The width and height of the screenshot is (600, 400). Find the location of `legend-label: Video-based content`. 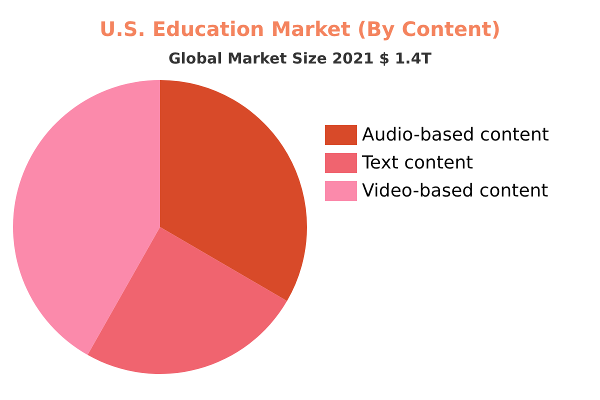

legend-label: Video-based content is located at coordinates (455, 191).